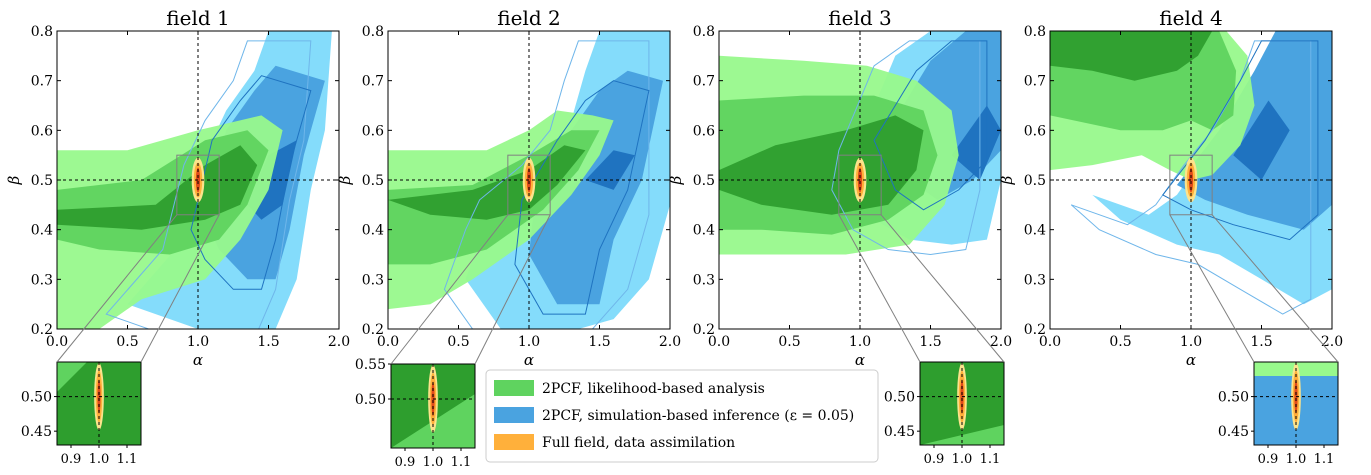  I want to click on inset-band, so click(72, 377).